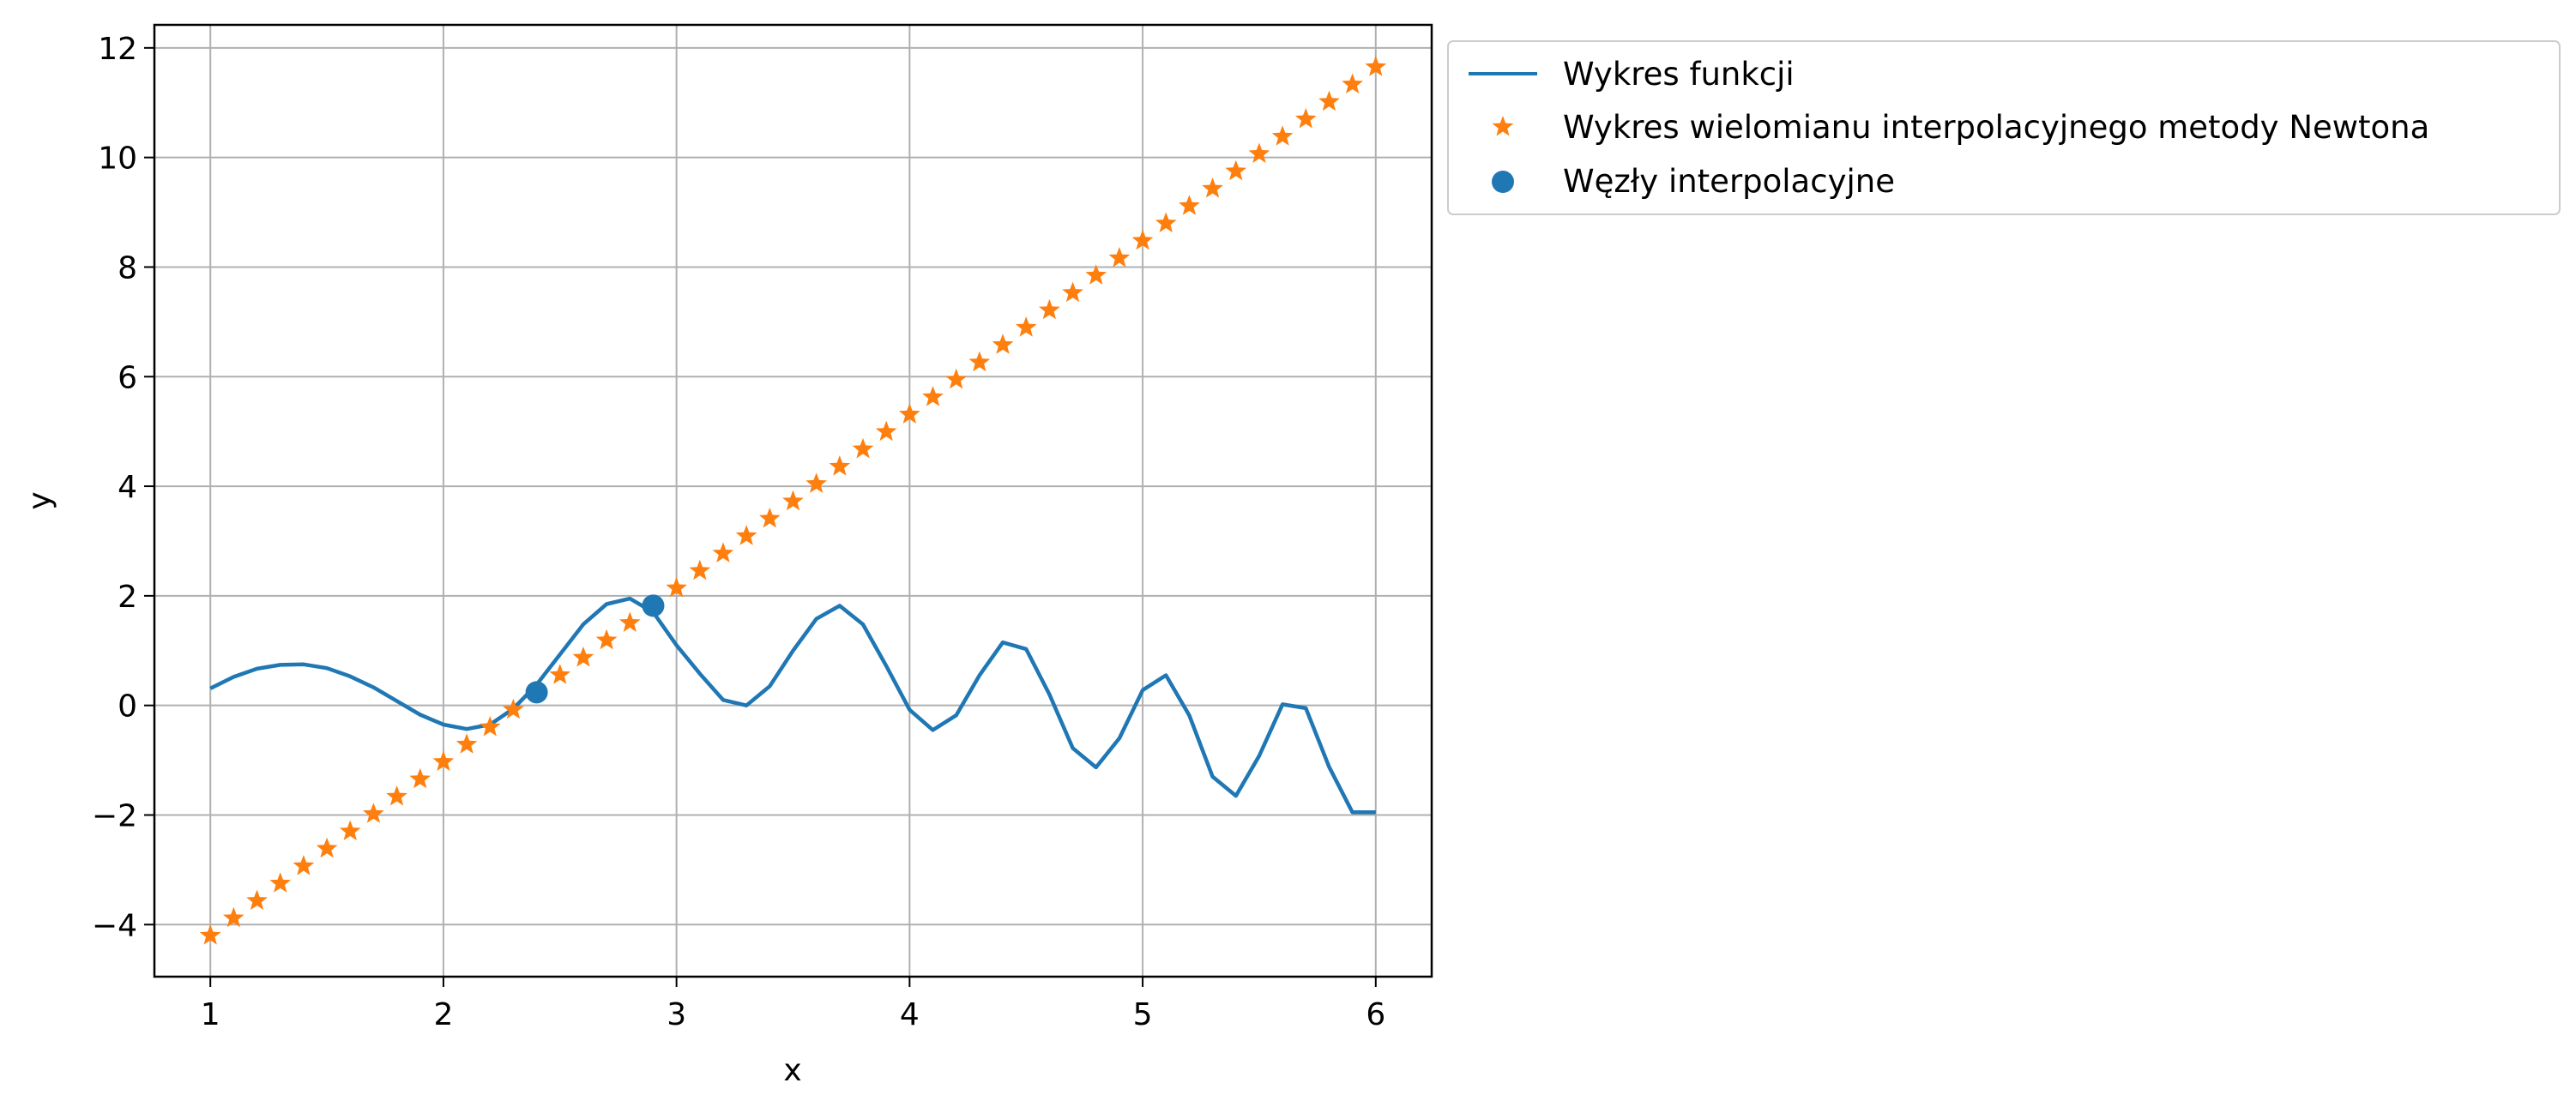 Image resolution: width=2576 pixels, height=1113 pixels. What do you see at coordinates (114, 925) in the screenshot?
I see `y-tick-label: −4` at bounding box center [114, 925].